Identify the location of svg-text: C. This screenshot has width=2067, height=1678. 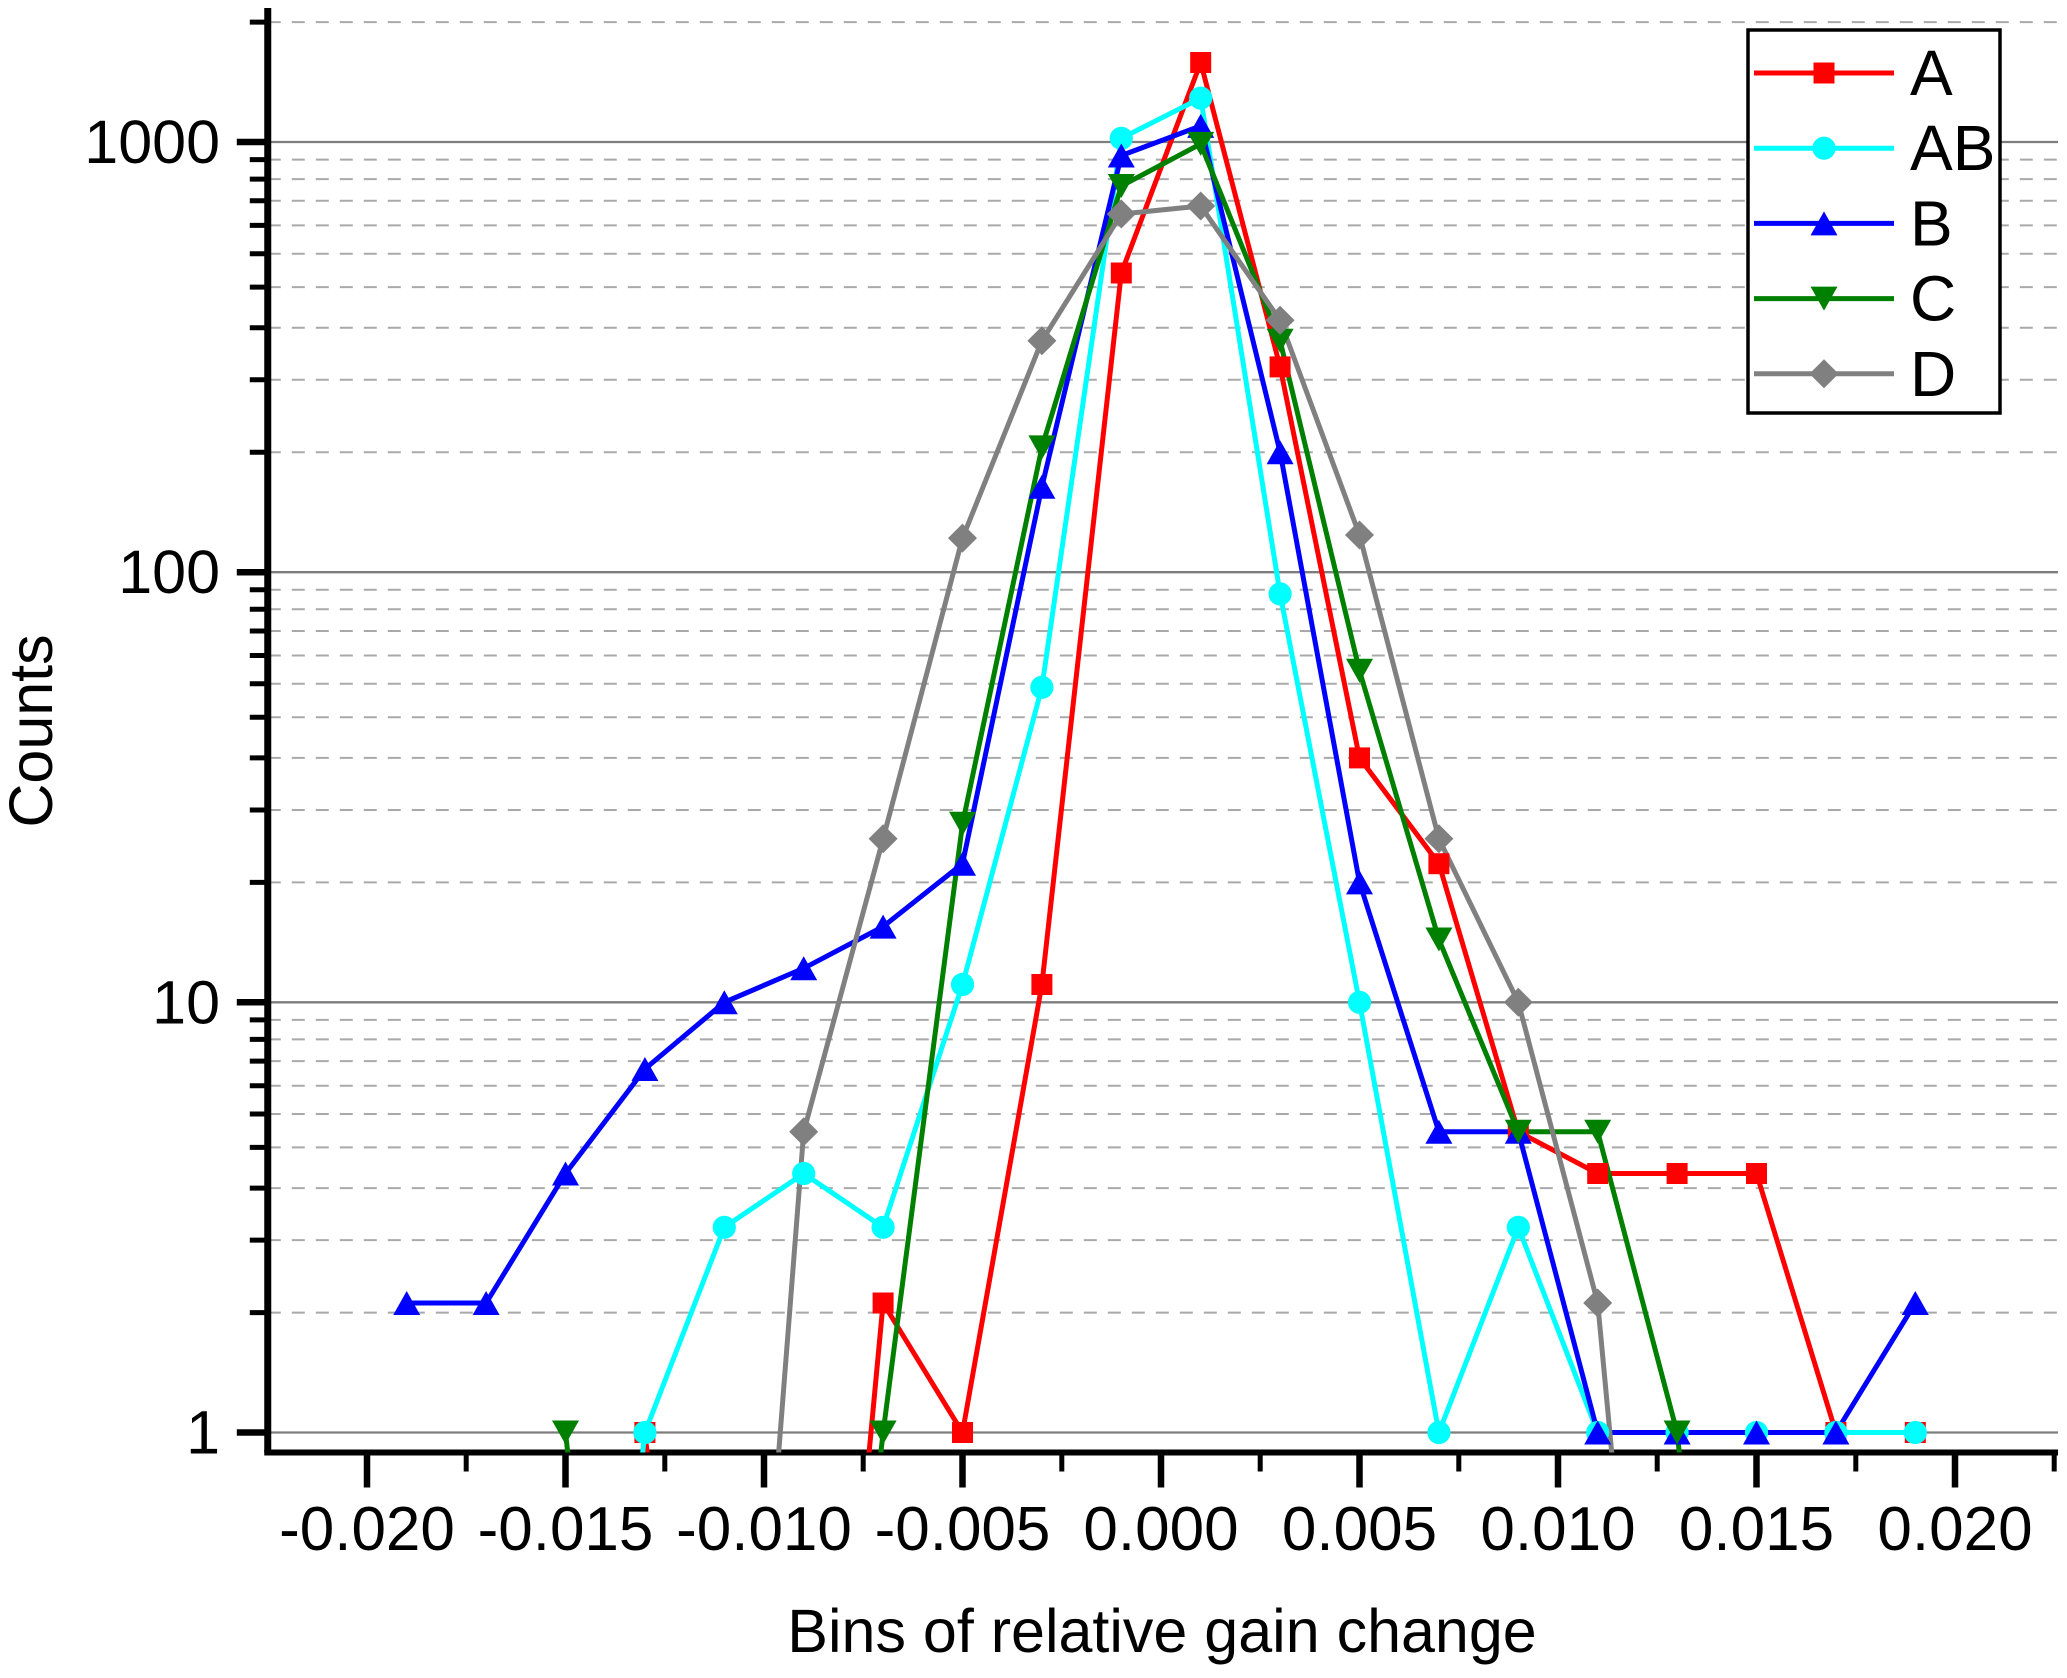
(1933, 299).